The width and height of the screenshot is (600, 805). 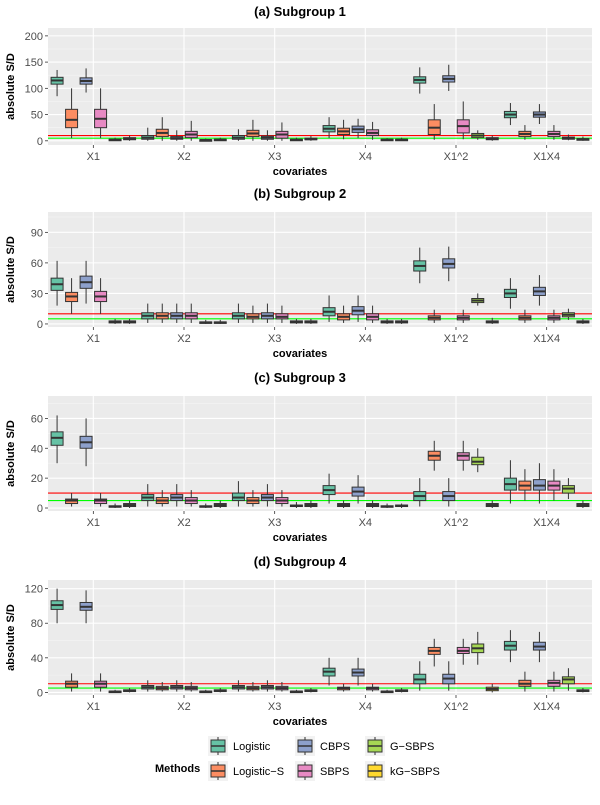 What do you see at coordinates (252, 747) in the screenshot?
I see `legend-label: Logistic` at bounding box center [252, 747].